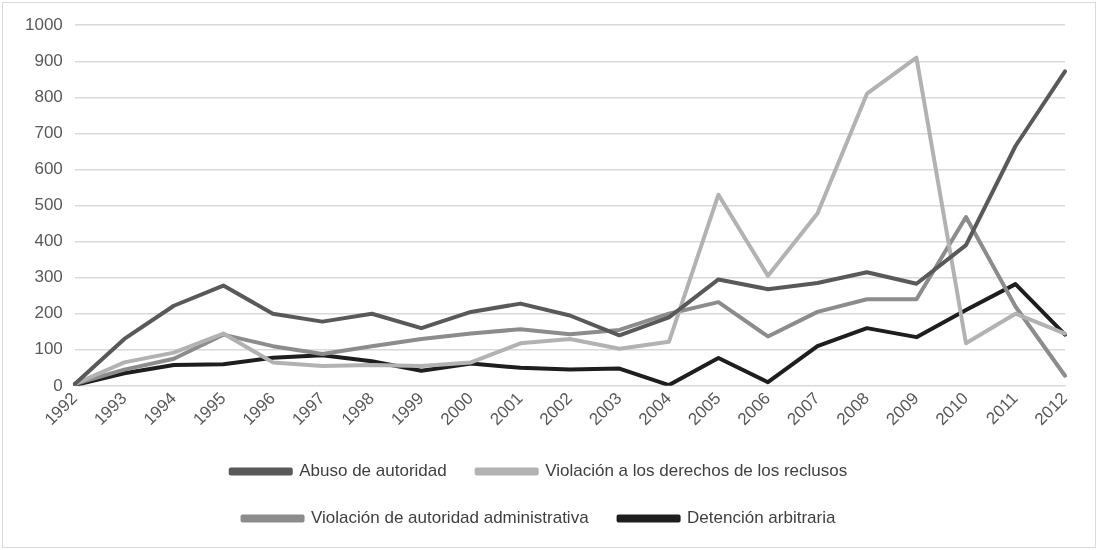 Image resolution: width=1098 pixels, height=550 pixels. Describe the element at coordinates (450, 518) in the screenshot. I see `legend-label: Violación de autoridad administrativa` at that location.